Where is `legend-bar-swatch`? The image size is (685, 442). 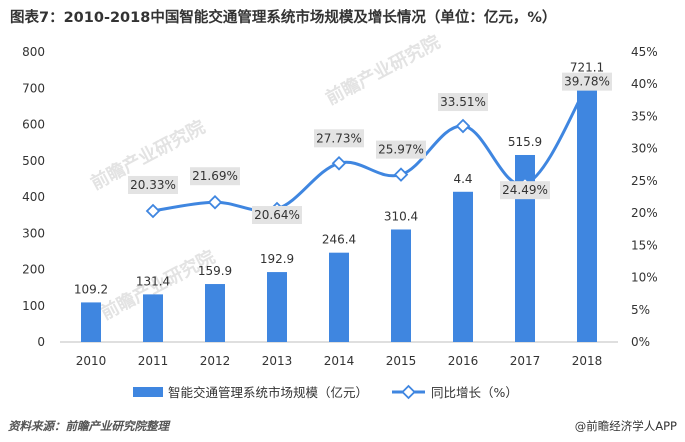
legend-bar-swatch is located at coordinates (148, 392).